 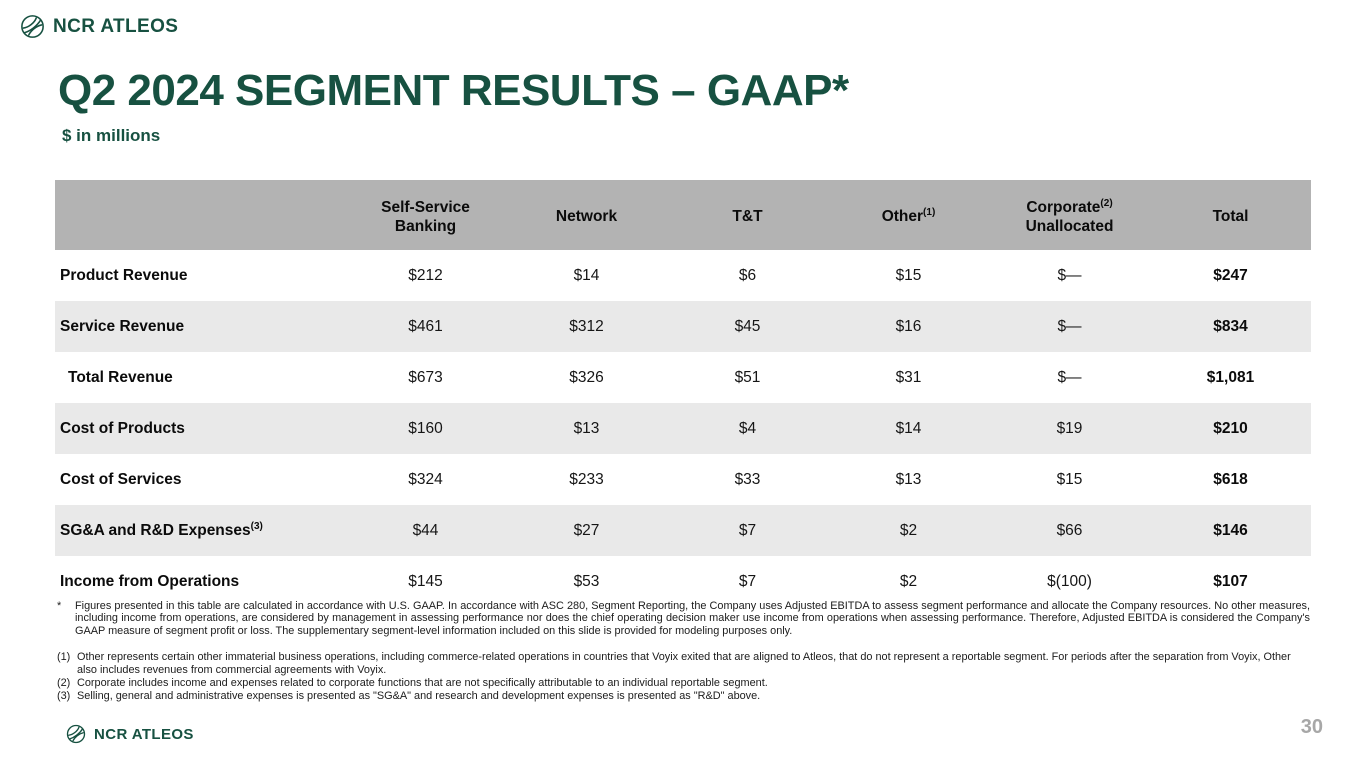 I want to click on brand-logo-top: NCR ATLEOS, so click(x=99, y=26).